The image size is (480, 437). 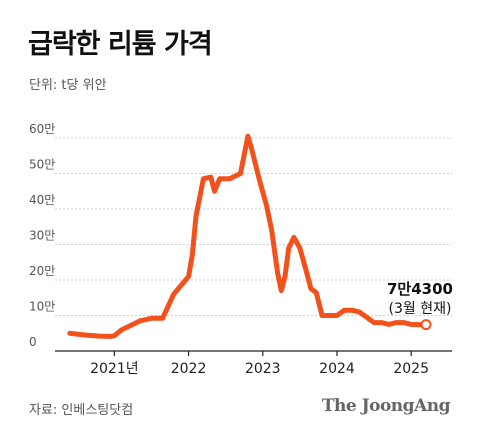 What do you see at coordinates (386, 406) in the screenshot?
I see `brand-logo: The JoongAng` at bounding box center [386, 406].